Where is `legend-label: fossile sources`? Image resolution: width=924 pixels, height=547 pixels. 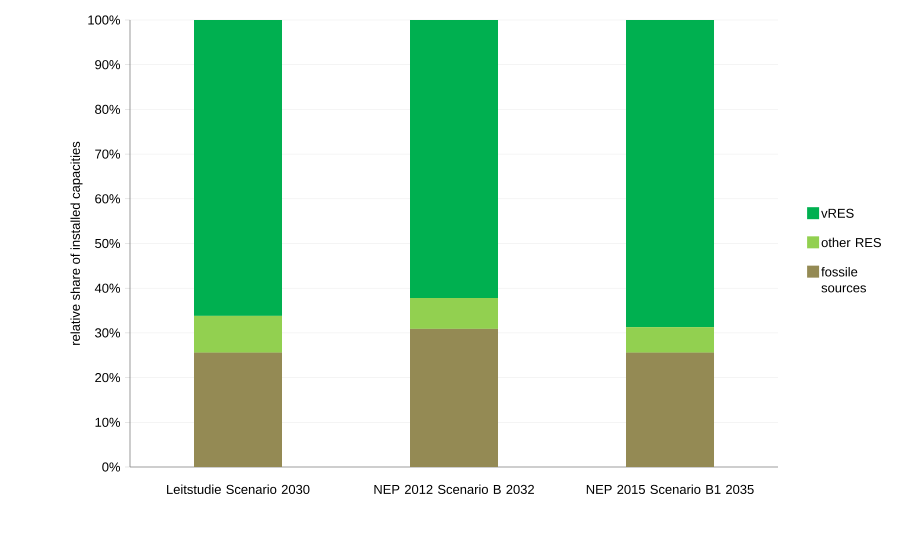 legend-label: fossile sources is located at coordinates (843, 279).